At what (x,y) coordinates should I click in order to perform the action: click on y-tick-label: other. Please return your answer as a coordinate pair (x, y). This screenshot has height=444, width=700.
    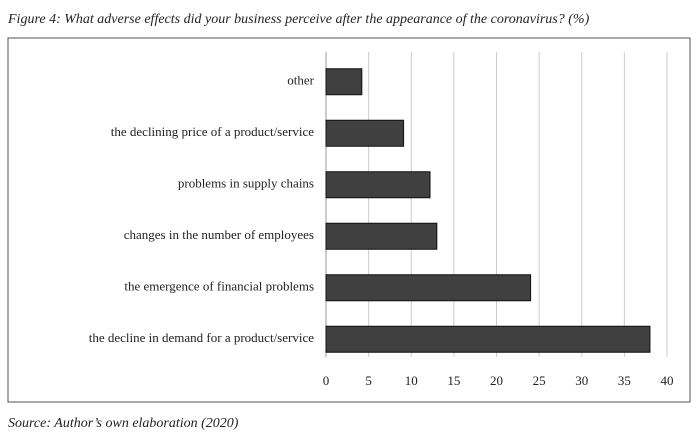
    Looking at the image, I should click on (300, 80).